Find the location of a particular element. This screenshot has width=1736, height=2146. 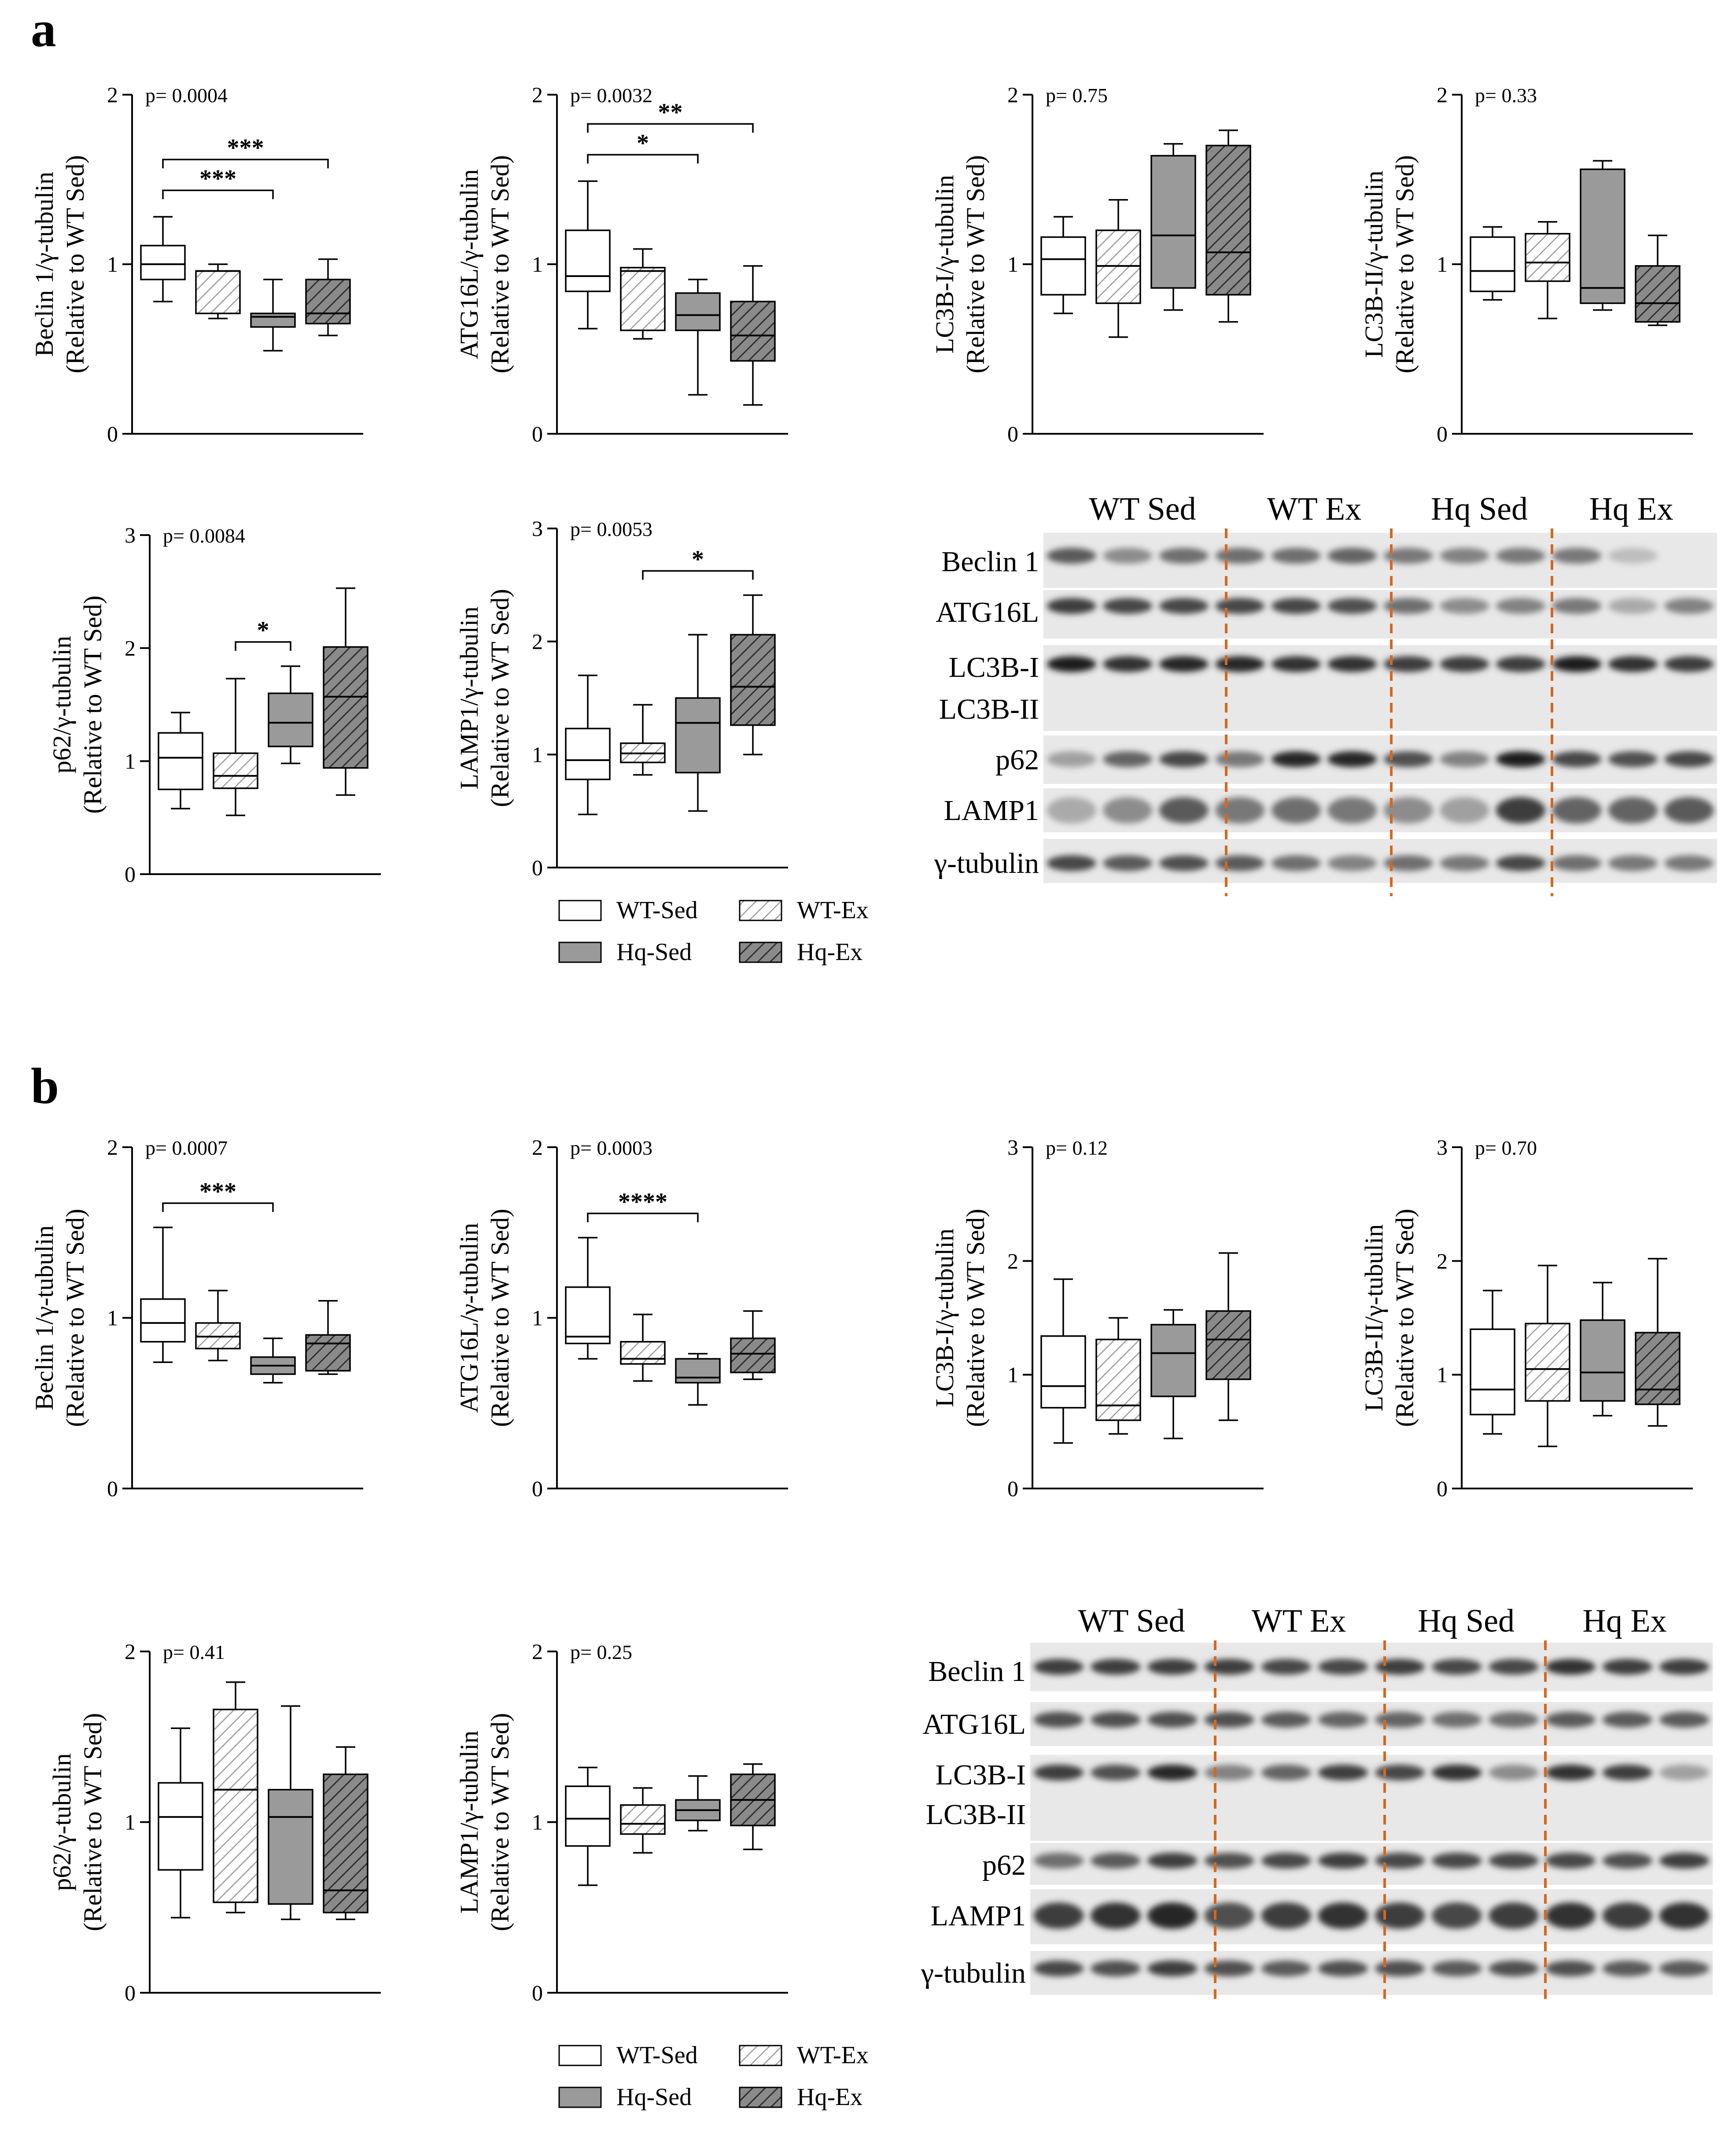

panel-label-a: a is located at coordinates (43, 29).